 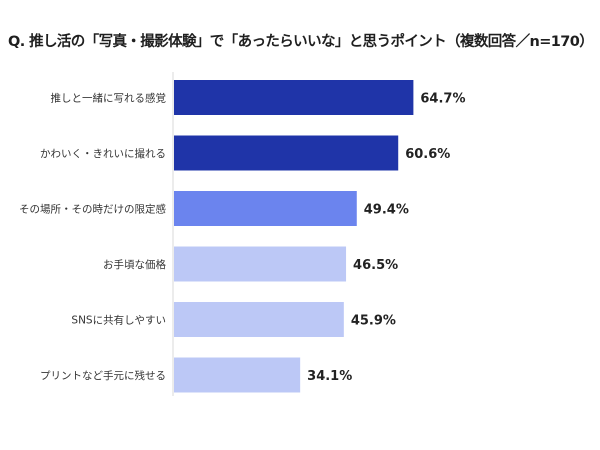 What do you see at coordinates (386, 210) in the screenshot?
I see `value-label: 49.4%` at bounding box center [386, 210].